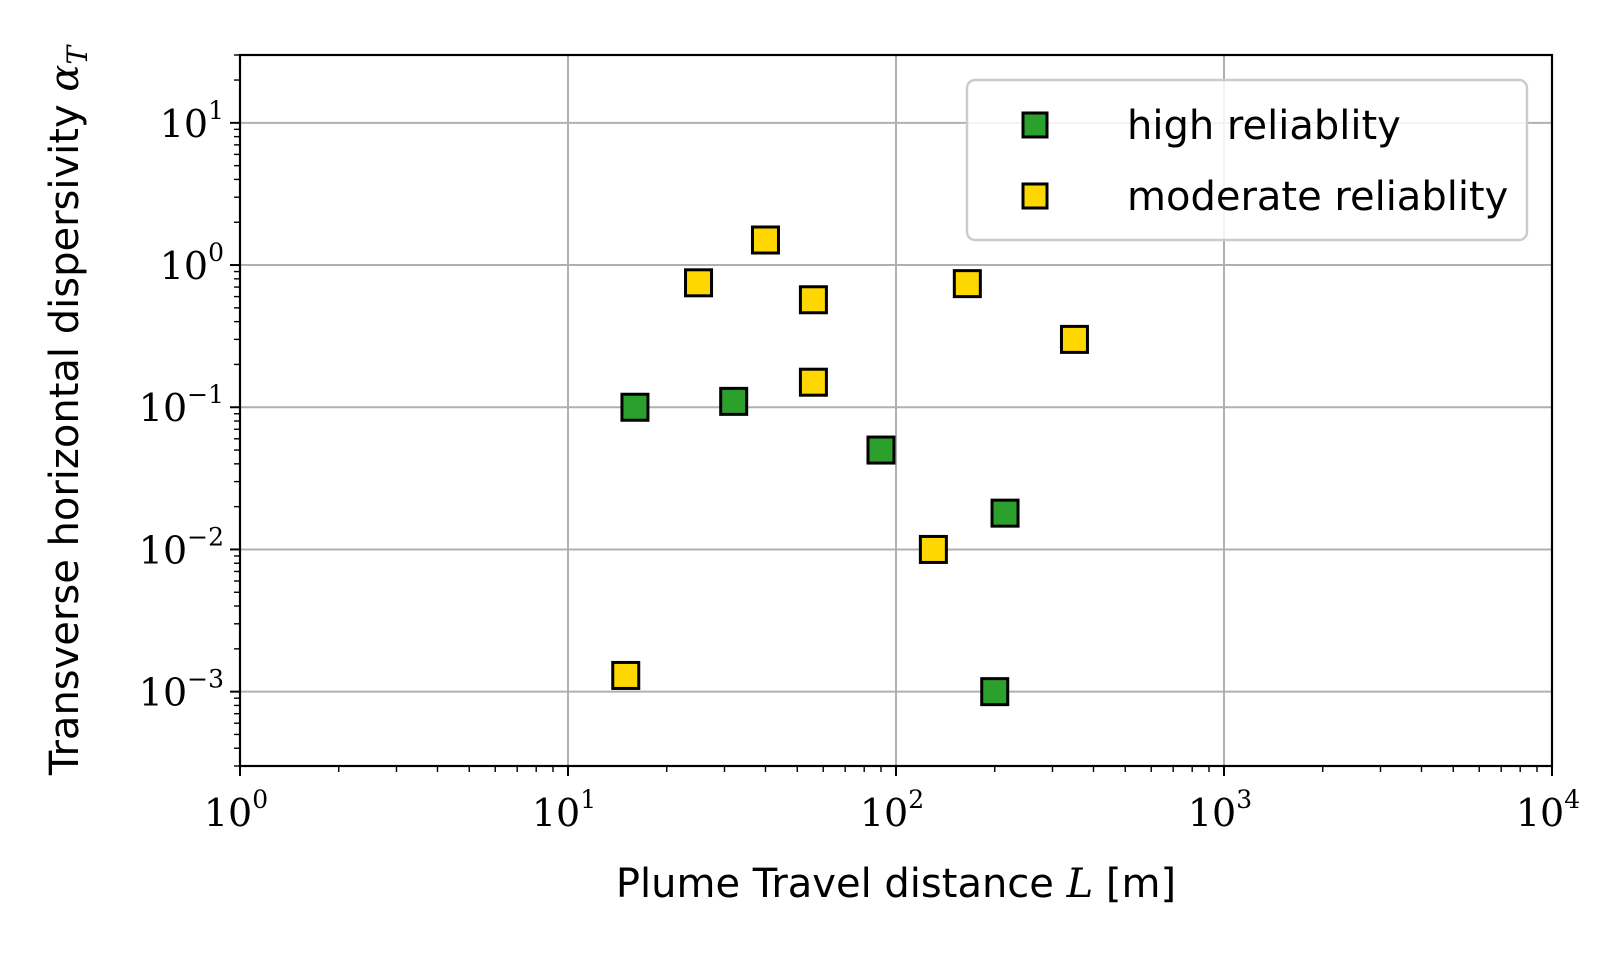 This screenshot has height=960, width=1620. I want to click on x-tick-label: 10², so click(892, 810).